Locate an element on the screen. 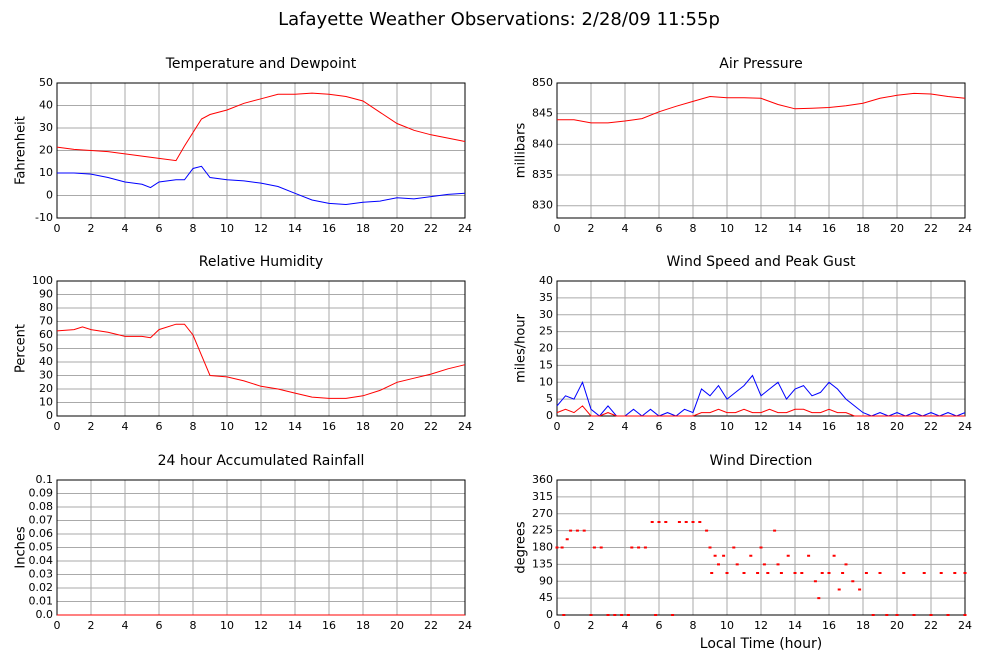 The width and height of the screenshot is (999, 659). panel-title: Relative Humidity is located at coordinates (261, 262).